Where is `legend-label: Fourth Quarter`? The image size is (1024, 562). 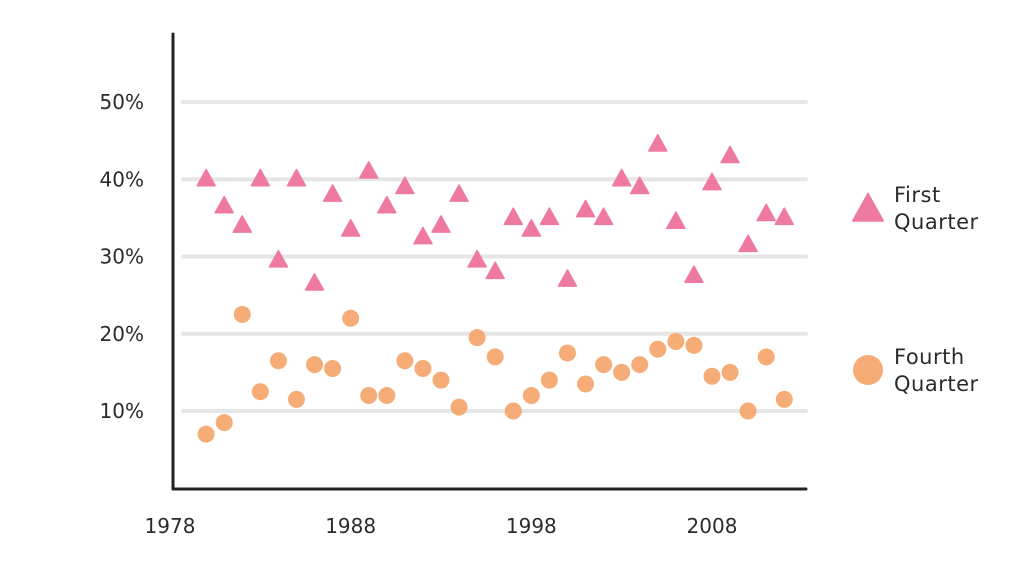
legend-label: Fourth Quarter is located at coordinates (936, 370).